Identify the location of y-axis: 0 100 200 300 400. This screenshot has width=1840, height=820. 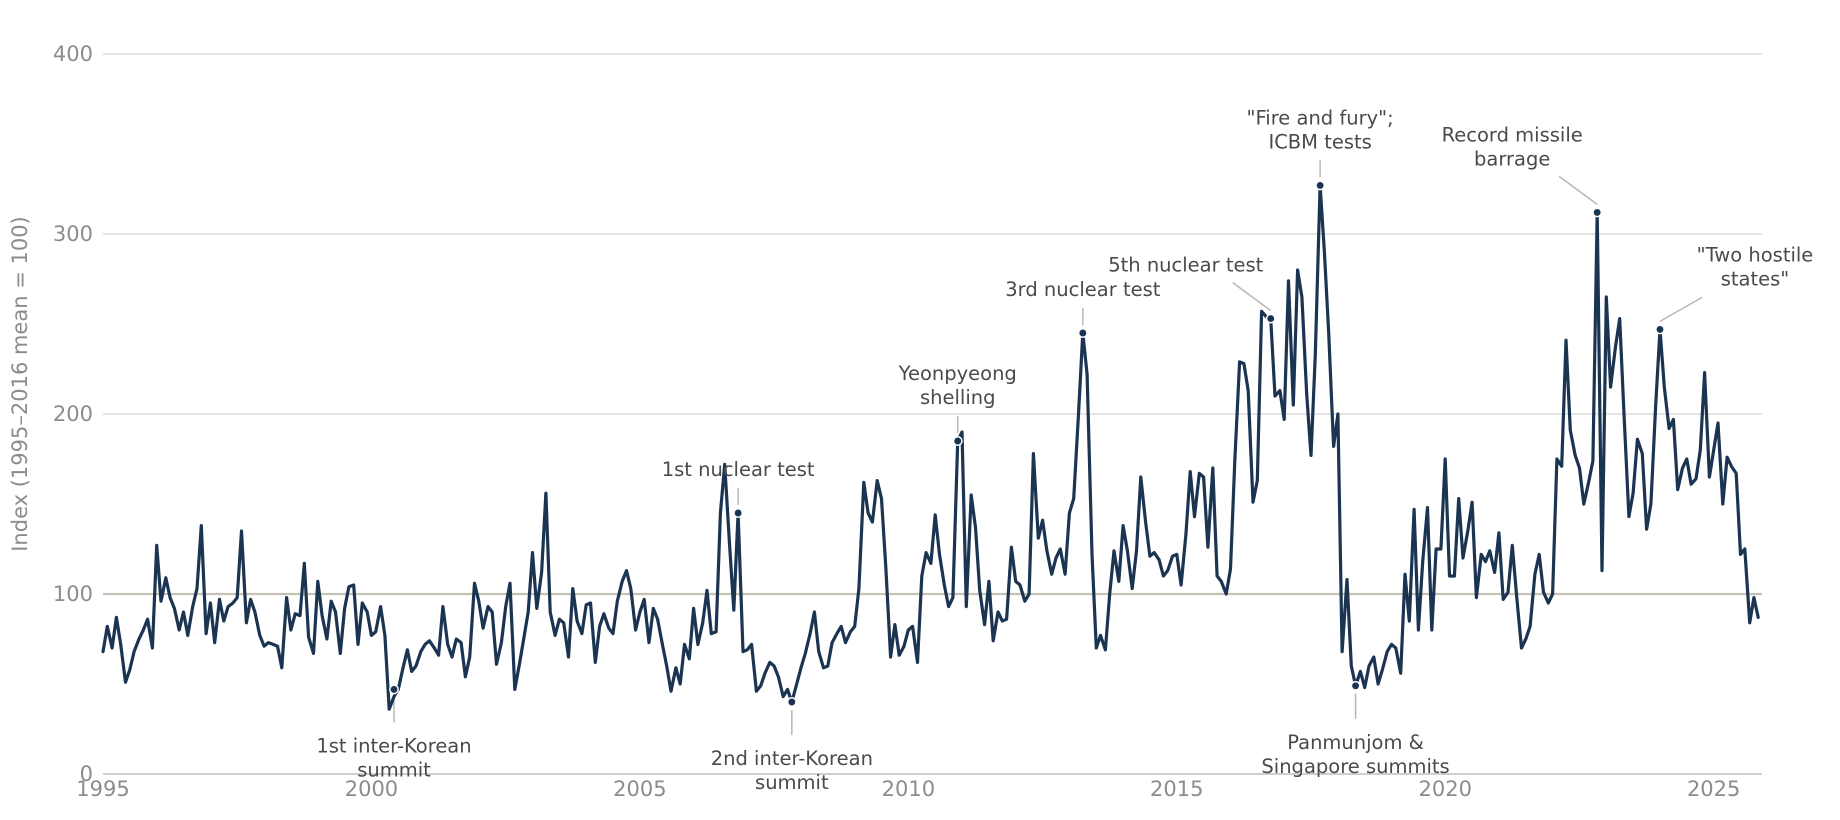
(73, 414).